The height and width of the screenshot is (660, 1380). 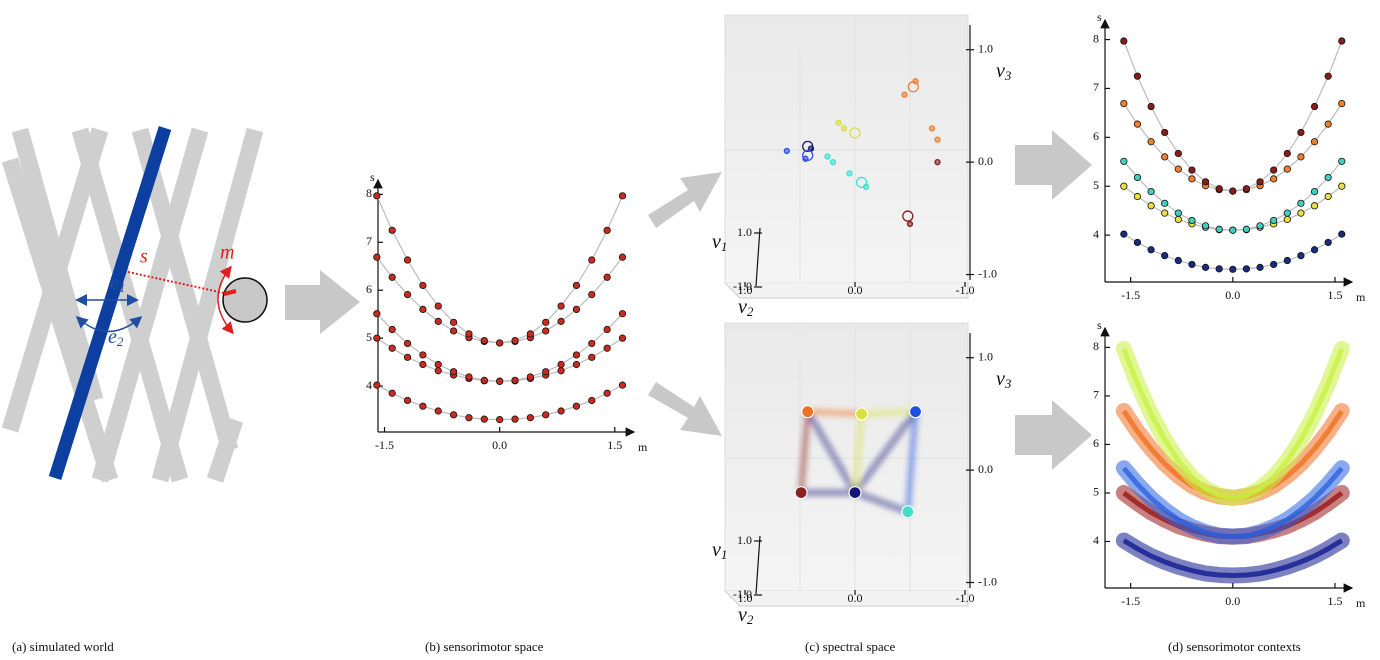 I want to click on z-axis-label: v1, so click(x=719, y=242).